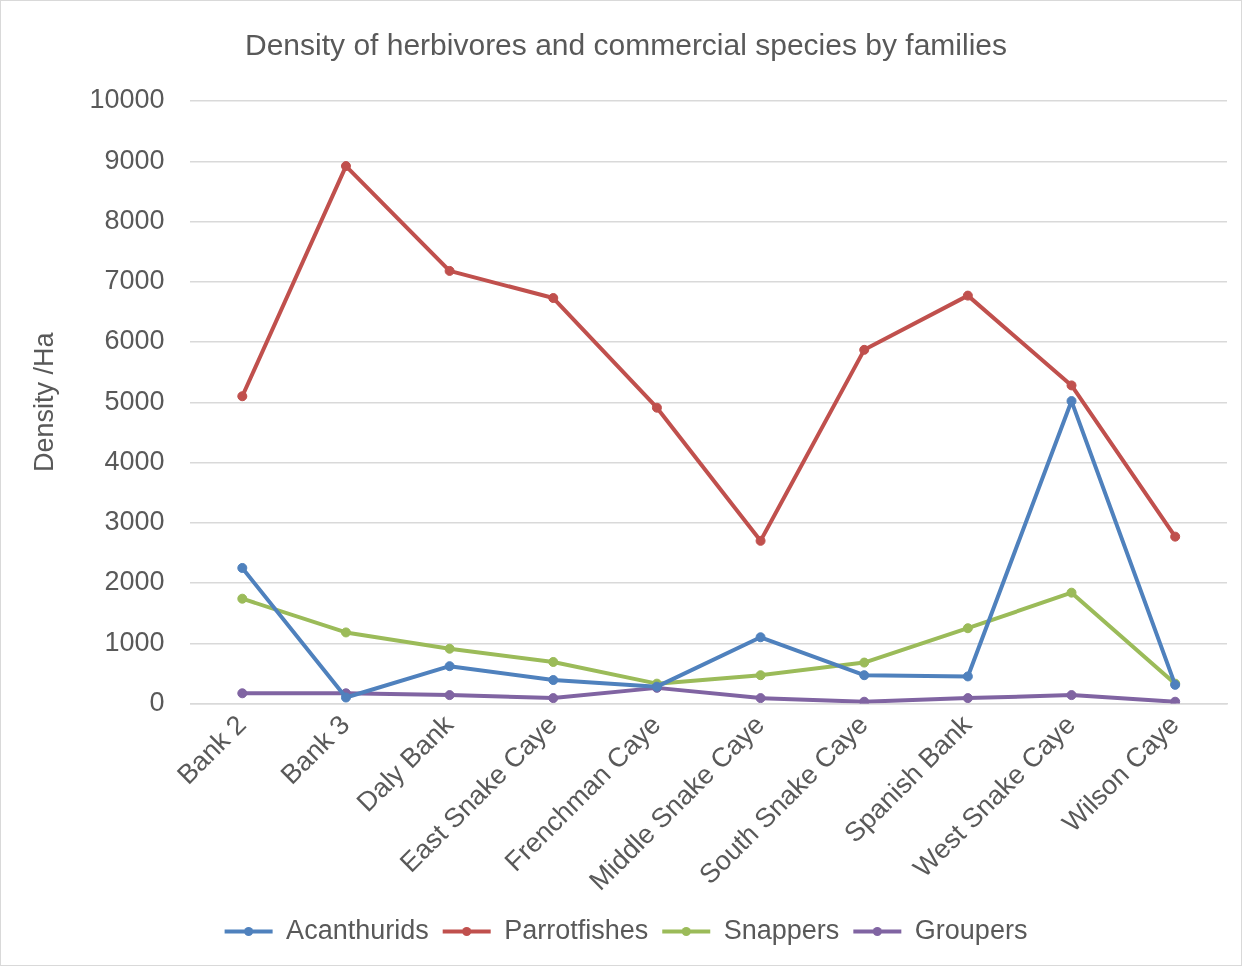 This screenshot has height=966, width=1242. Describe the element at coordinates (134, 400) in the screenshot. I see `y-tick-label: 5000` at that location.